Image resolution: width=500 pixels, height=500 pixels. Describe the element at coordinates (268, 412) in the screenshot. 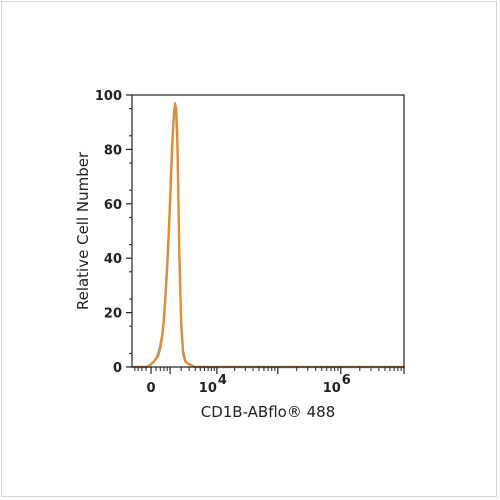

I see `x-axis-title: CD1B-ABflo® 488` at that location.